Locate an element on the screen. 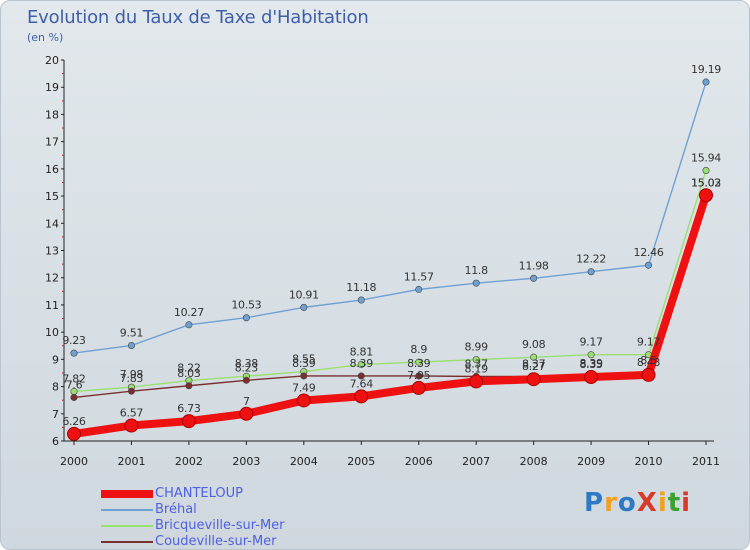 This screenshot has width=750, height=550. data-label-bricqueville-sur-mer: 8.55 is located at coordinates (304, 359).